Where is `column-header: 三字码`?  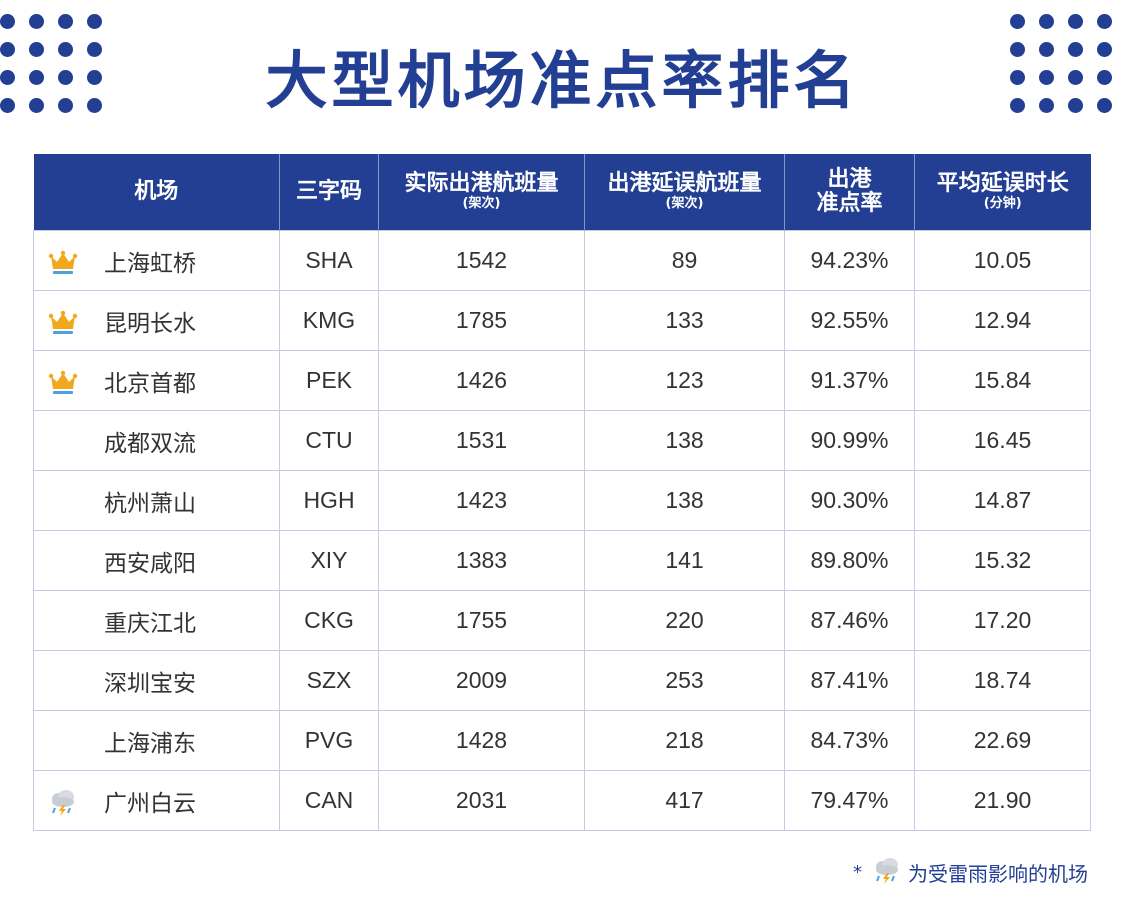 column-header: 三字码 is located at coordinates (329, 192).